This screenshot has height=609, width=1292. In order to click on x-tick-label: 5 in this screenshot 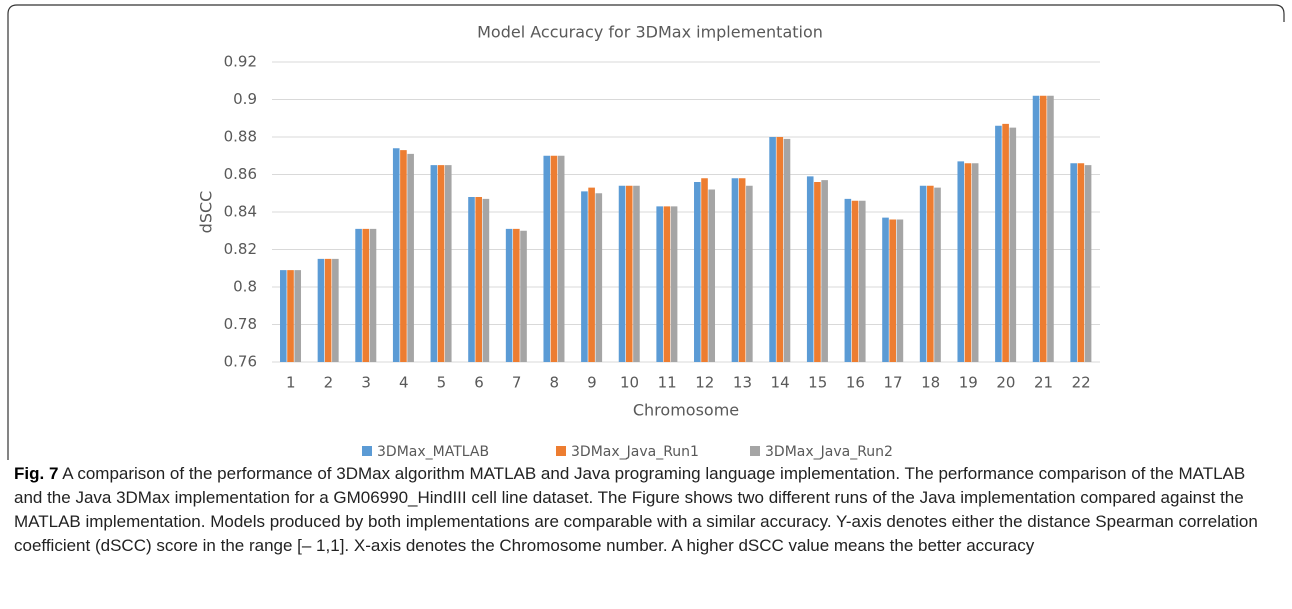, I will do `click(442, 383)`.